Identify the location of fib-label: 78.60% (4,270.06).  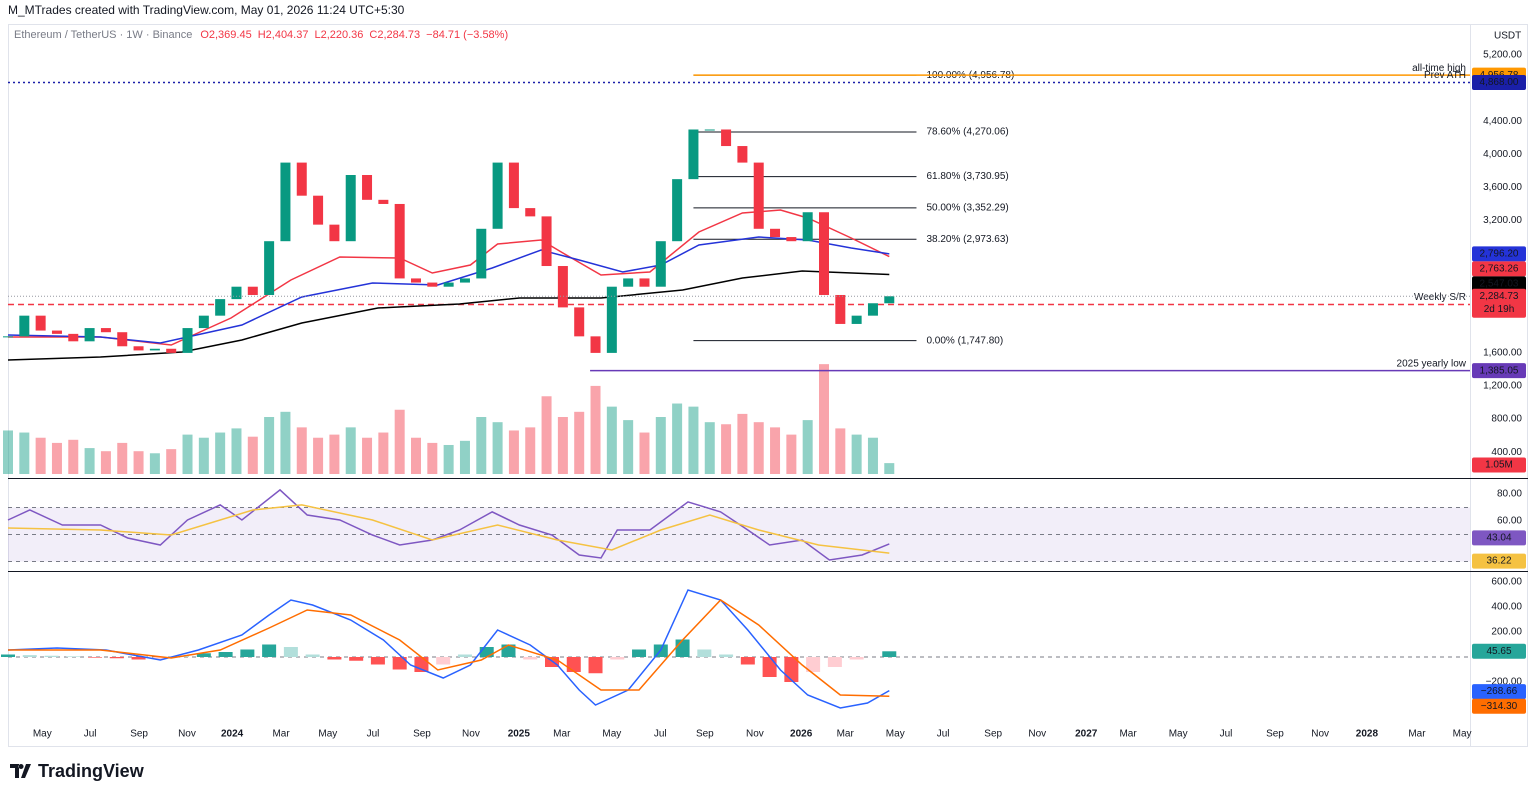
(967, 132).